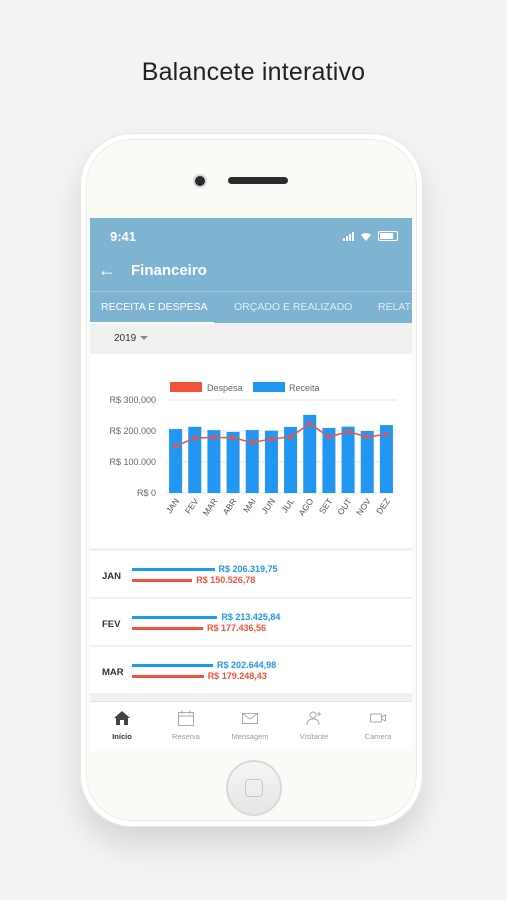 This screenshot has height=900, width=507. What do you see at coordinates (348, 431) in the screenshot?
I see `point-despesa-out` at bounding box center [348, 431].